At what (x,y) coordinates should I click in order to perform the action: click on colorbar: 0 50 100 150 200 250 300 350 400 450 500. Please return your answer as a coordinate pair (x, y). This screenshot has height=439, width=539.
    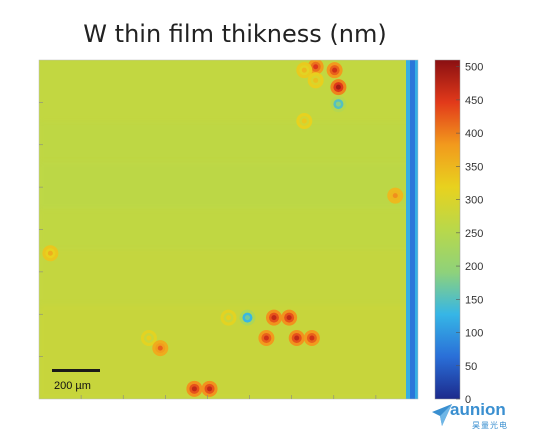
    Looking at the image, I should click on (458, 232).